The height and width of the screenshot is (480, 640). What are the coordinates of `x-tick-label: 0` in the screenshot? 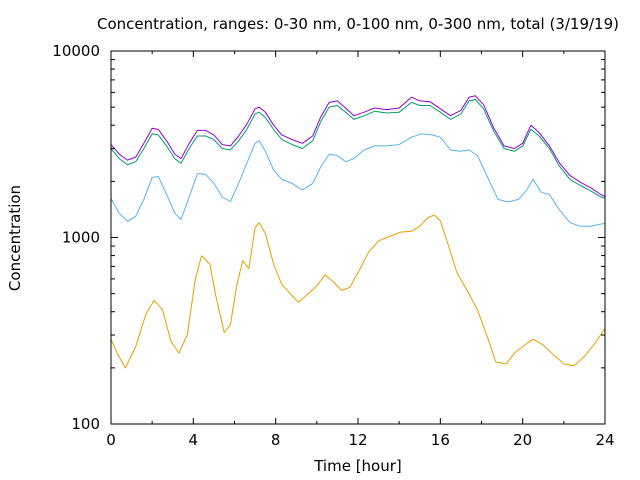 It's located at (111, 440).